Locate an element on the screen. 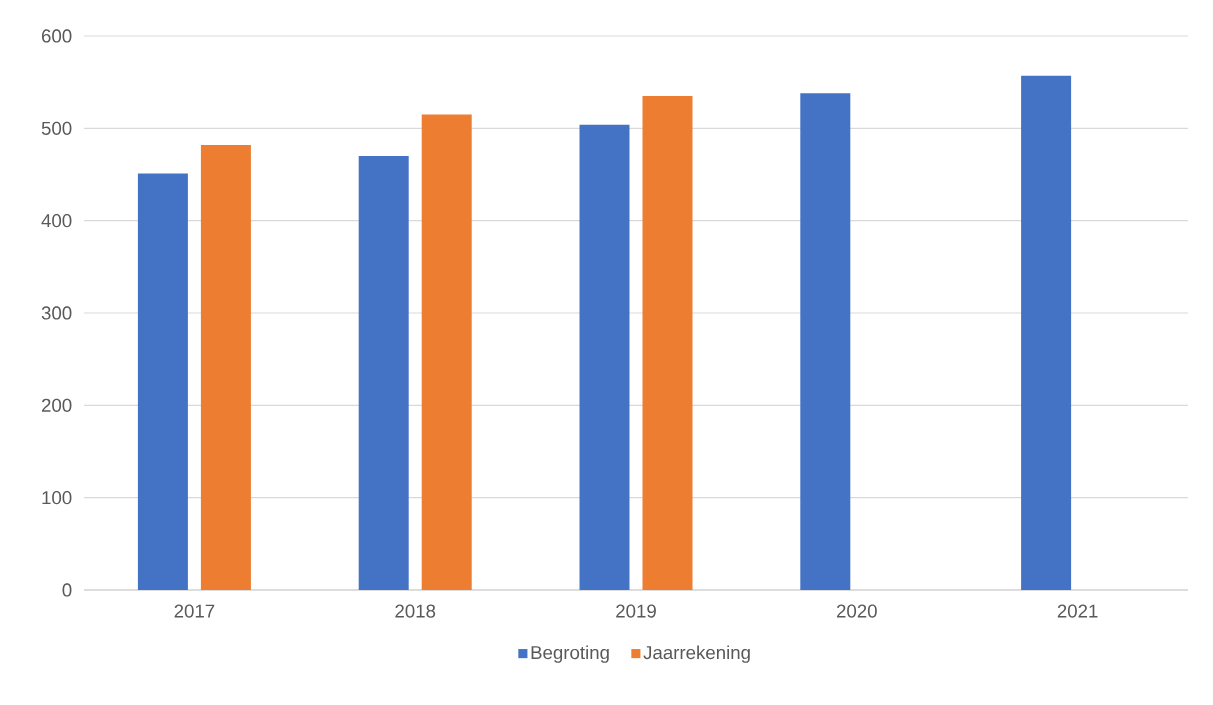 This screenshot has height=705, width=1213. y-tick-label: 300 is located at coordinates (56, 313).